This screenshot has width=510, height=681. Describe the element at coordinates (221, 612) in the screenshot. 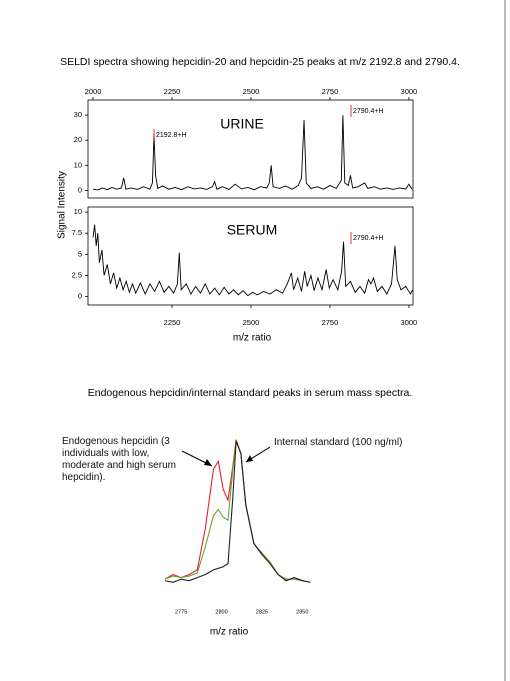

I see `x-tick-label: 2800` at that location.